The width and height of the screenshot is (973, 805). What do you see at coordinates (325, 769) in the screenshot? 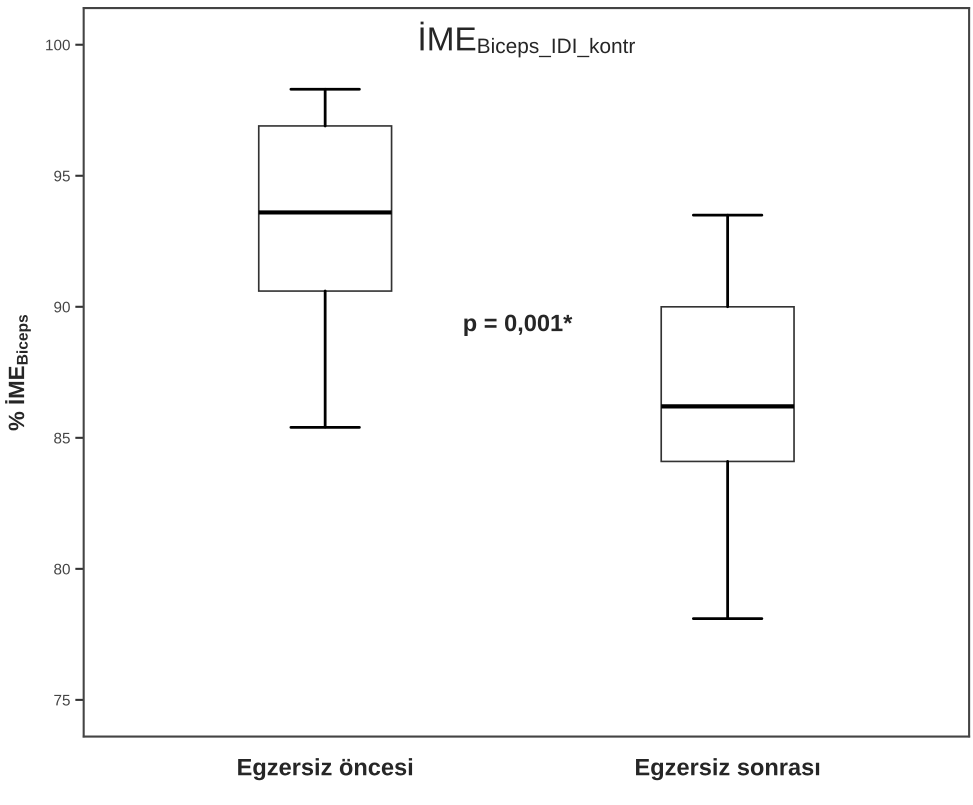
I see `x-tick-label: Egzersiz öncesi` at bounding box center [325, 769].